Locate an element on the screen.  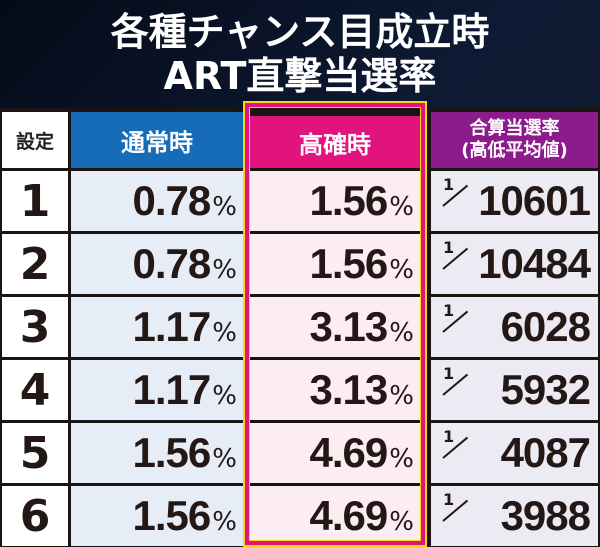
table-row: 5 1.56% 4.69% 1 4087 is located at coordinates (300, 453).